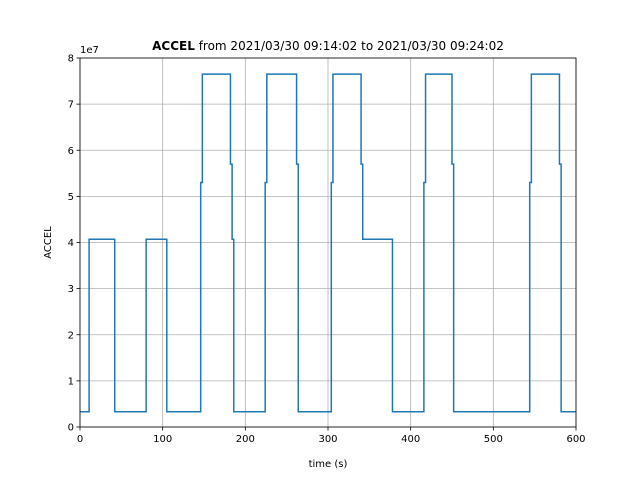 The height and width of the screenshot is (480, 640). Describe the element at coordinates (71, 335) in the screenshot. I see `y-tick-label: 2` at that location.